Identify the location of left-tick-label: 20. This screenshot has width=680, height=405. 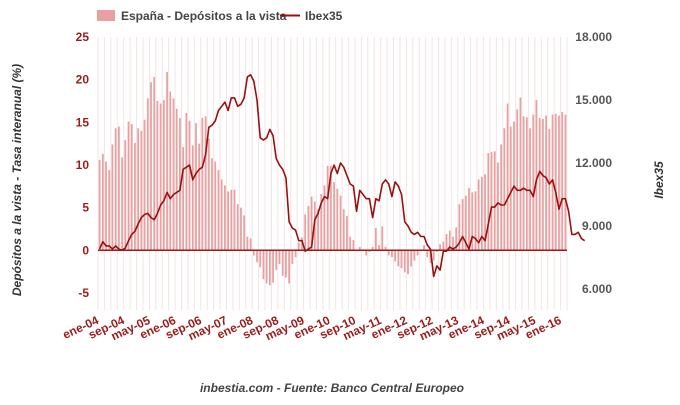
(83, 80).